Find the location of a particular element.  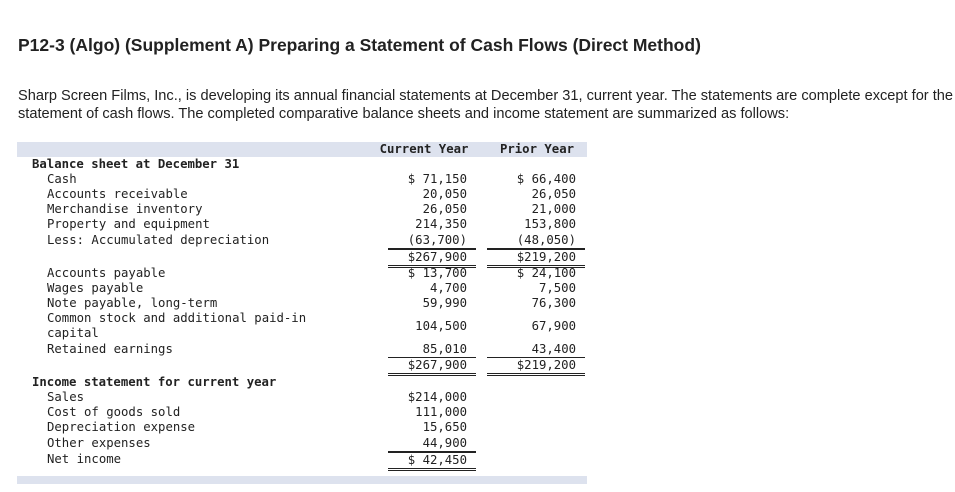

current-value: $ 42,450 is located at coordinates (432, 461).